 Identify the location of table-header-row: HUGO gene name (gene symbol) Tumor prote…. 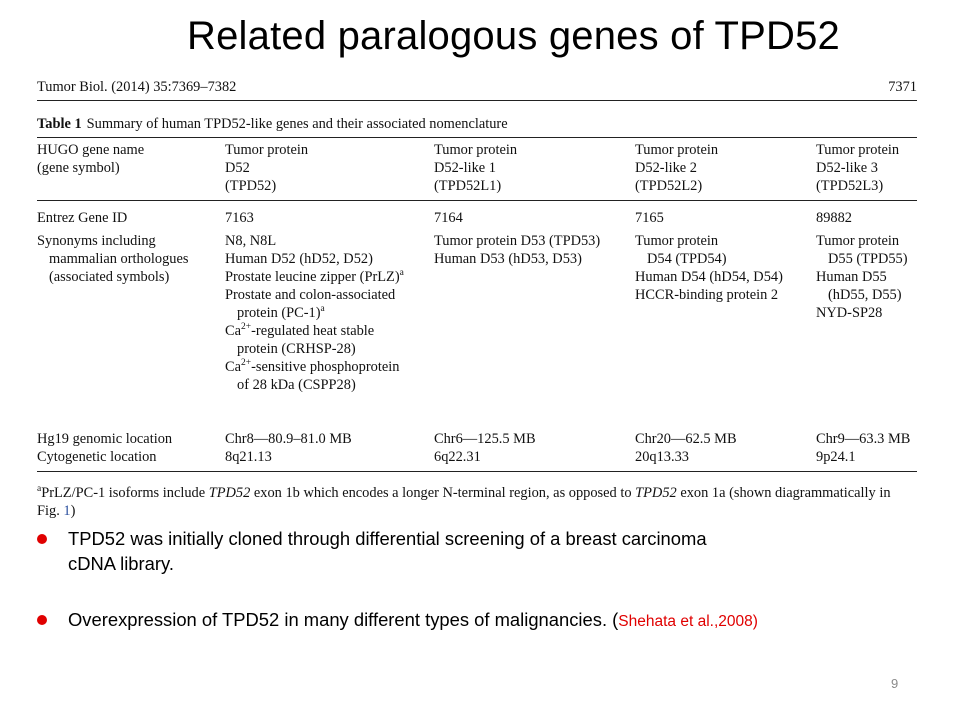
(477, 168).